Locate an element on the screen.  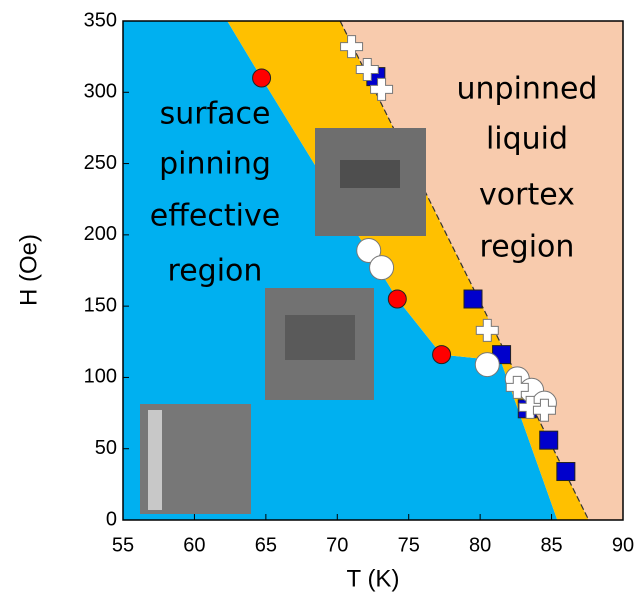
x-axis-title: T (K) is located at coordinates (373, 578).